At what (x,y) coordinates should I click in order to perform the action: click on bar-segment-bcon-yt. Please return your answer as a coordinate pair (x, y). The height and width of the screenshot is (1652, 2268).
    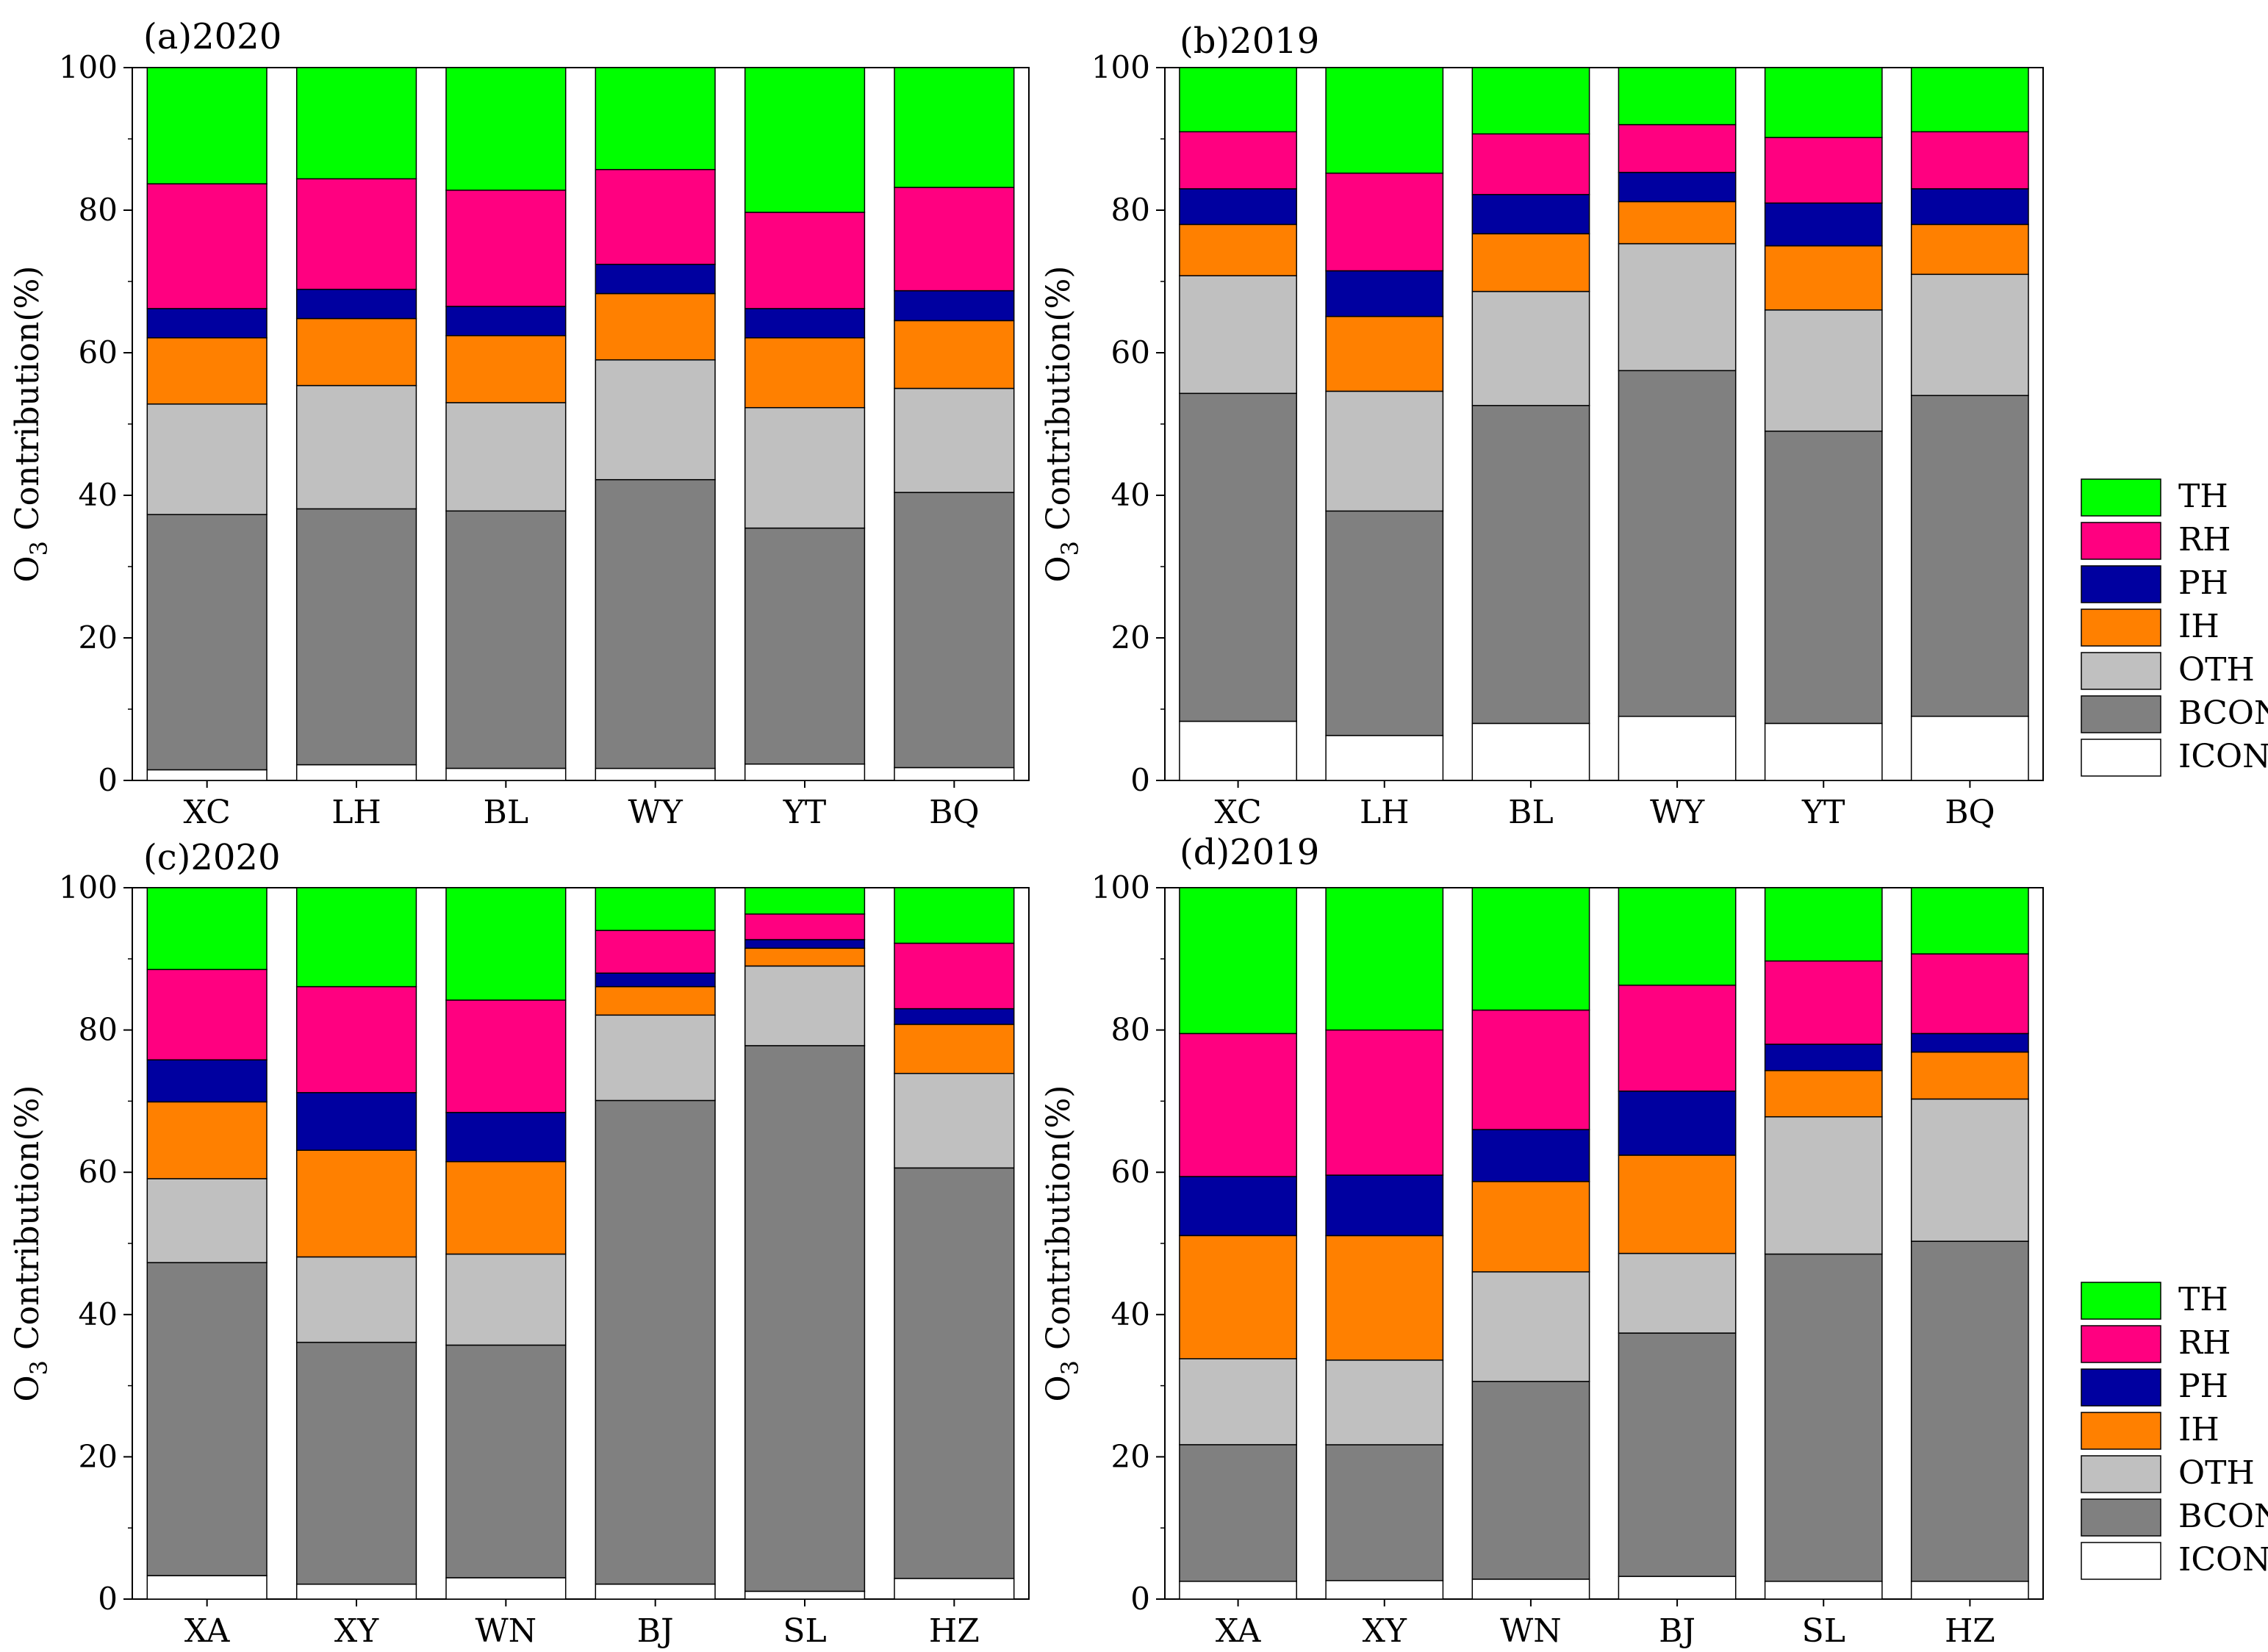
    Looking at the image, I should click on (805, 646).